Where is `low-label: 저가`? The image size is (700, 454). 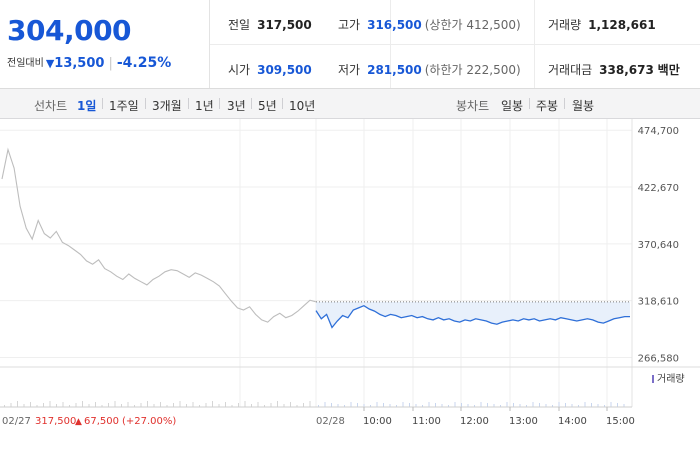 low-label: 저가 is located at coordinates (349, 70).